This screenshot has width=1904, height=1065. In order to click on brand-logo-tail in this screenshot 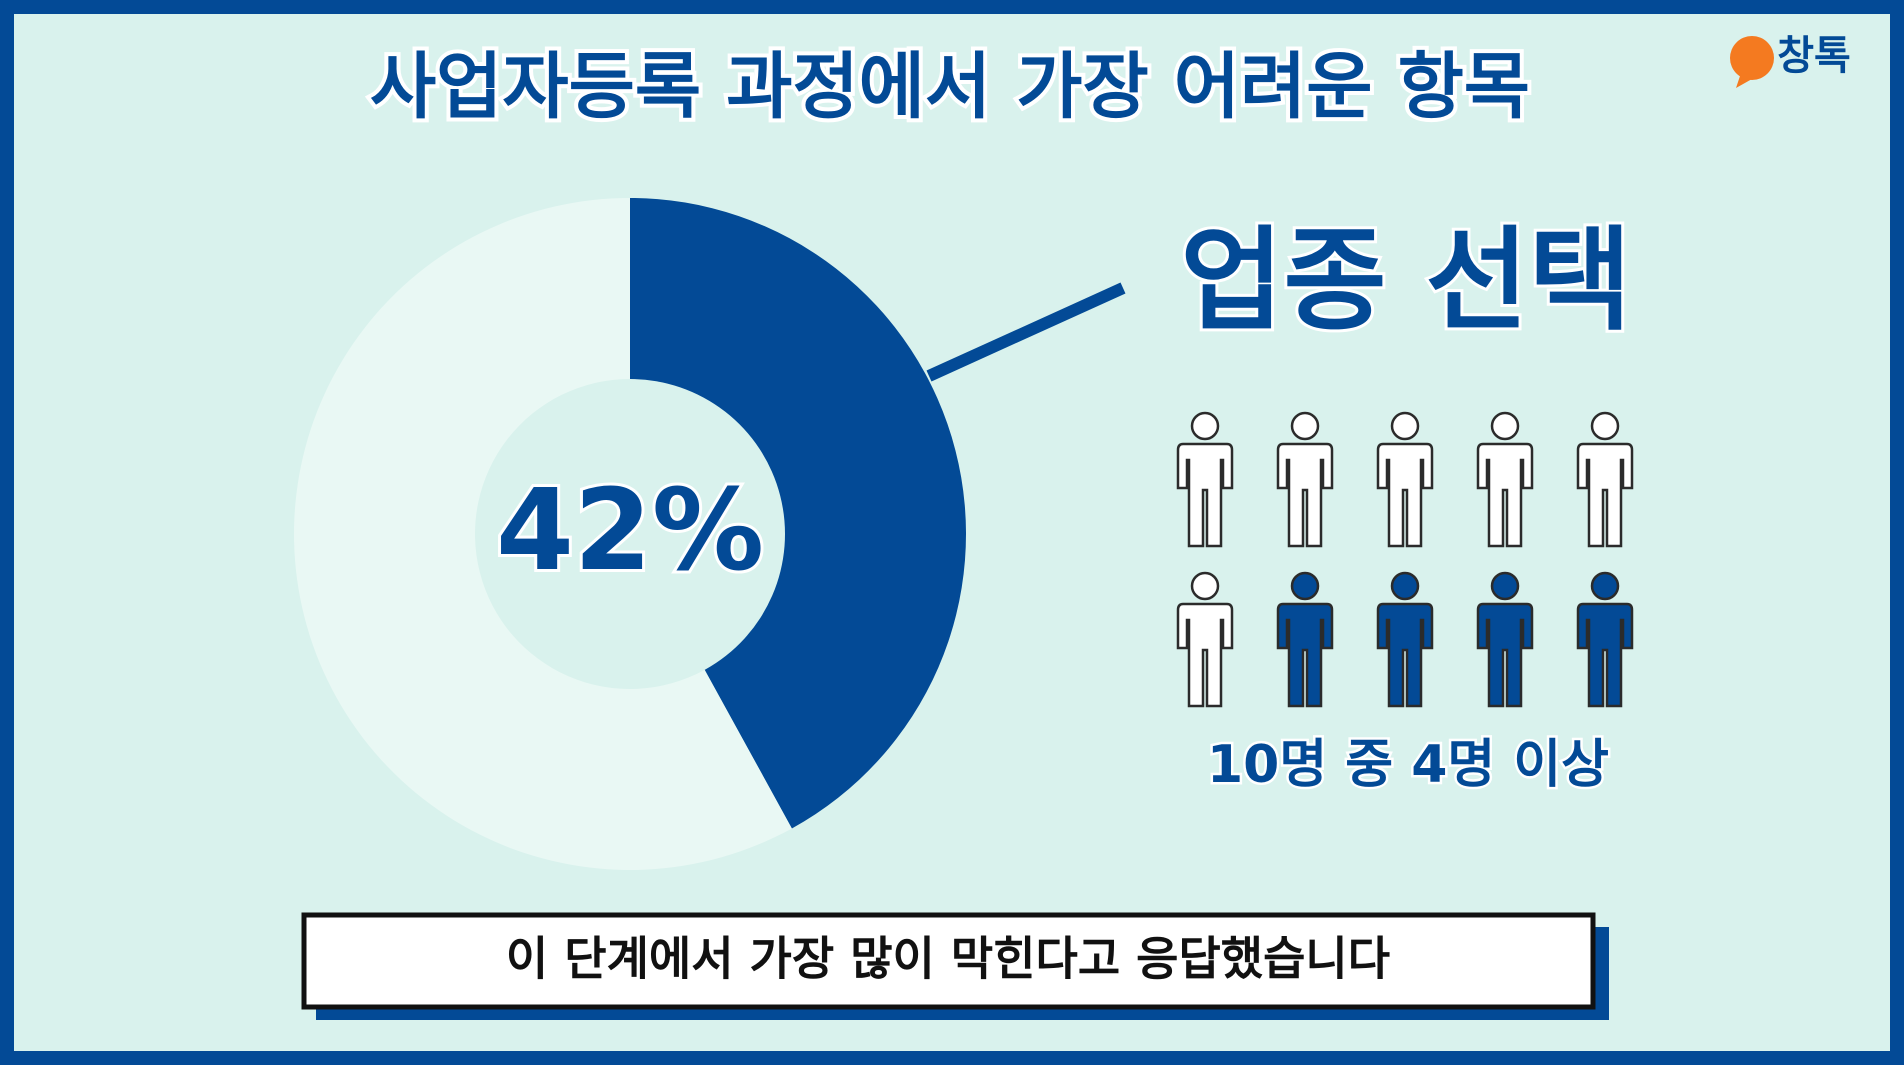, I will do `click(1744, 82)`.